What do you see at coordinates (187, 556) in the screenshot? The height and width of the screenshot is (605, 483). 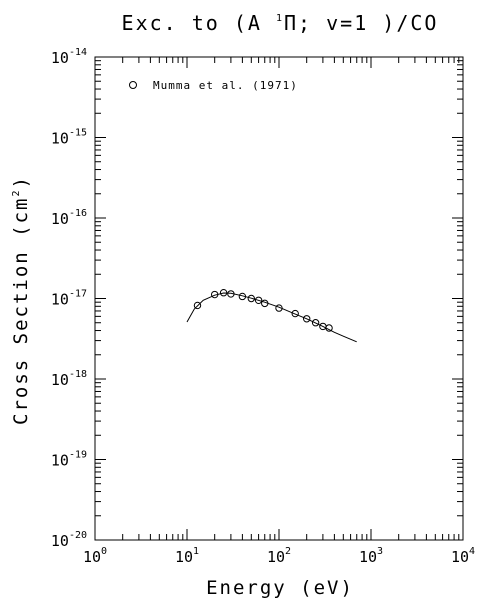 I see `x-tick-label: 10¹` at bounding box center [187, 556].